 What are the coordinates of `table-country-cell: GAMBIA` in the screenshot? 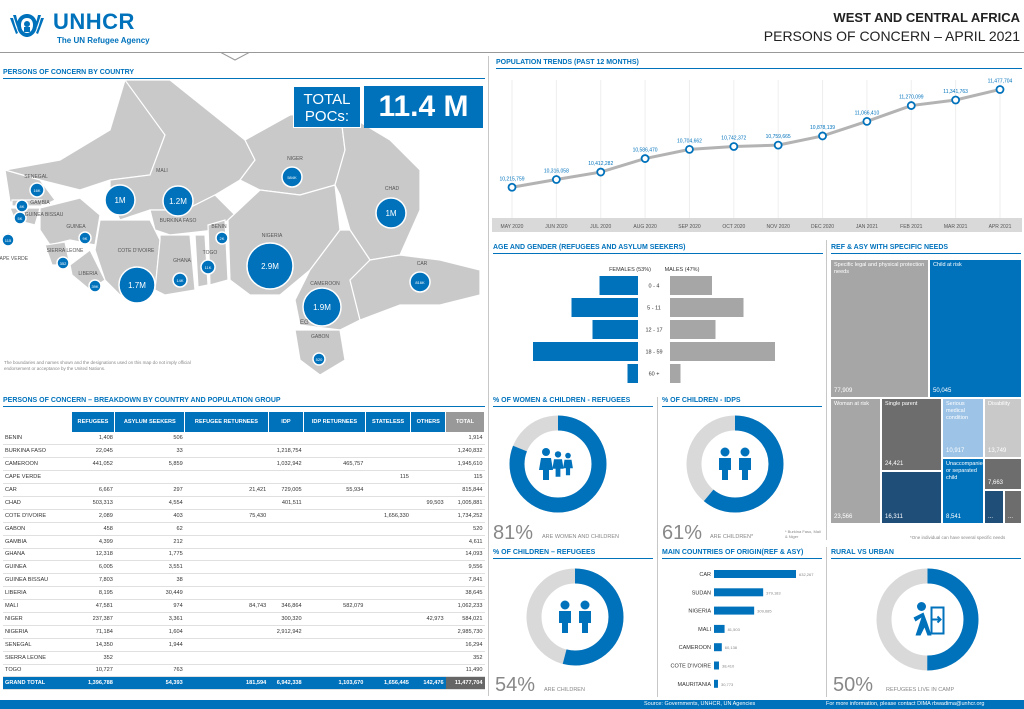 It's located at (37, 542).